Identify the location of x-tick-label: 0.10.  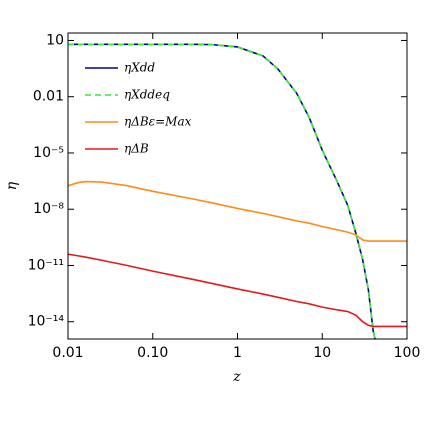
(152, 353).